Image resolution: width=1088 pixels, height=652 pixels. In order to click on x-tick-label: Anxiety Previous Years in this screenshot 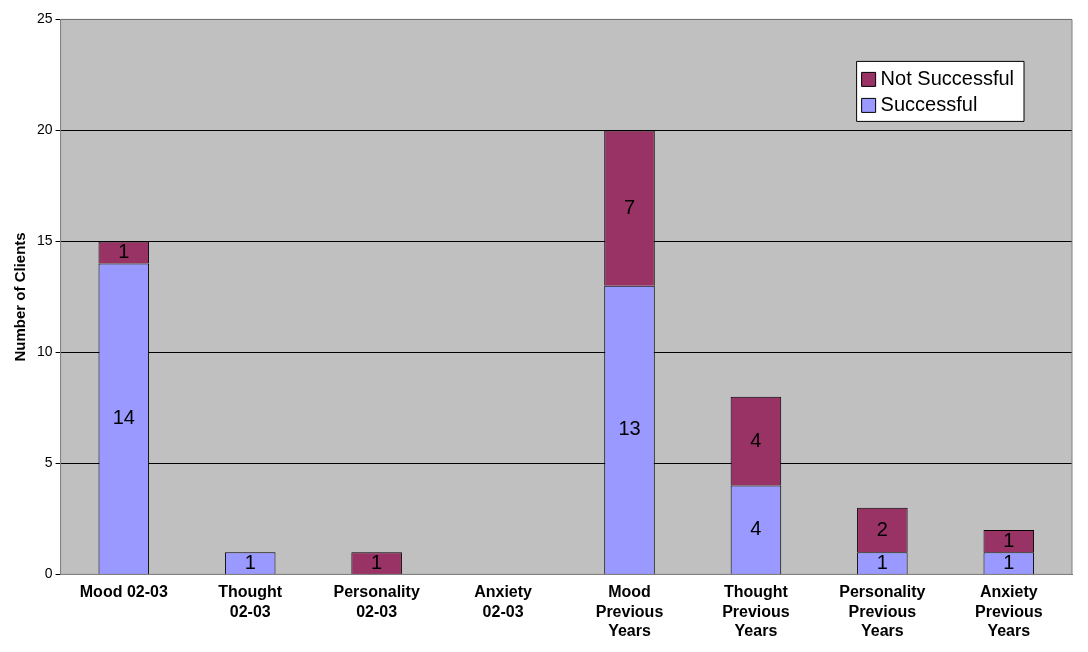, I will do `click(1008, 611)`.